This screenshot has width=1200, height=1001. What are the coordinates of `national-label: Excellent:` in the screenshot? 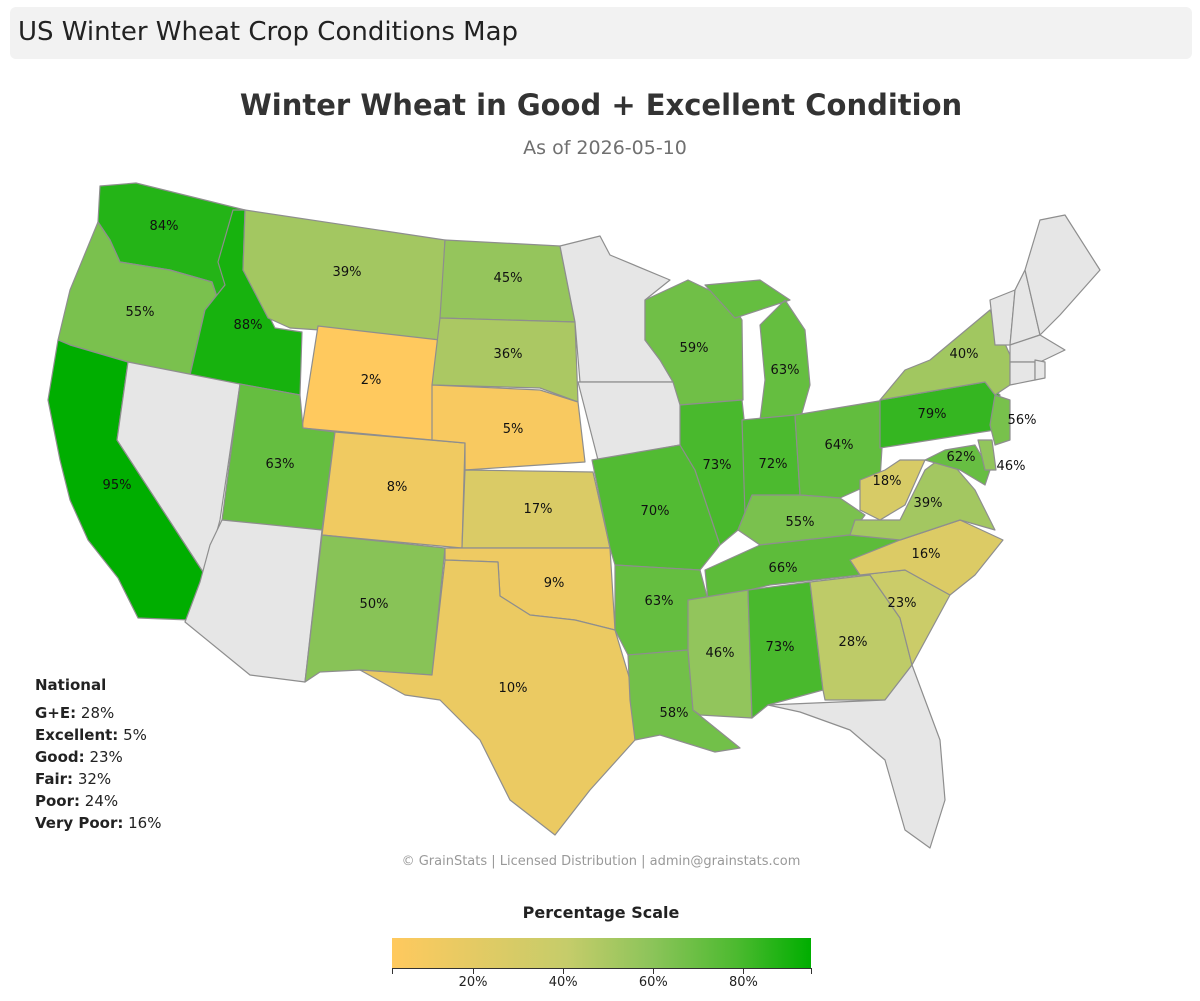 It's located at (77, 735).